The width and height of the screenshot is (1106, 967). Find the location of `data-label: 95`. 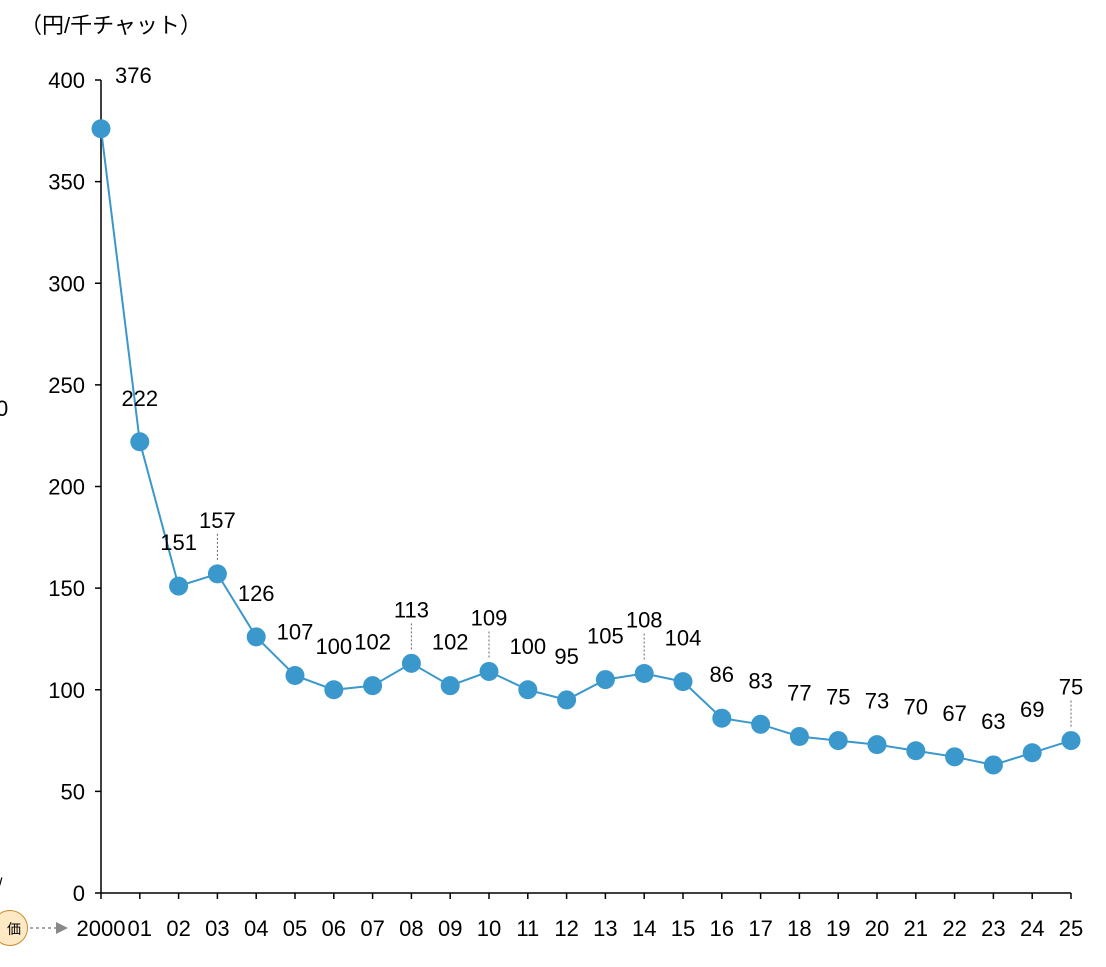

data-label: 95 is located at coordinates (566, 656).